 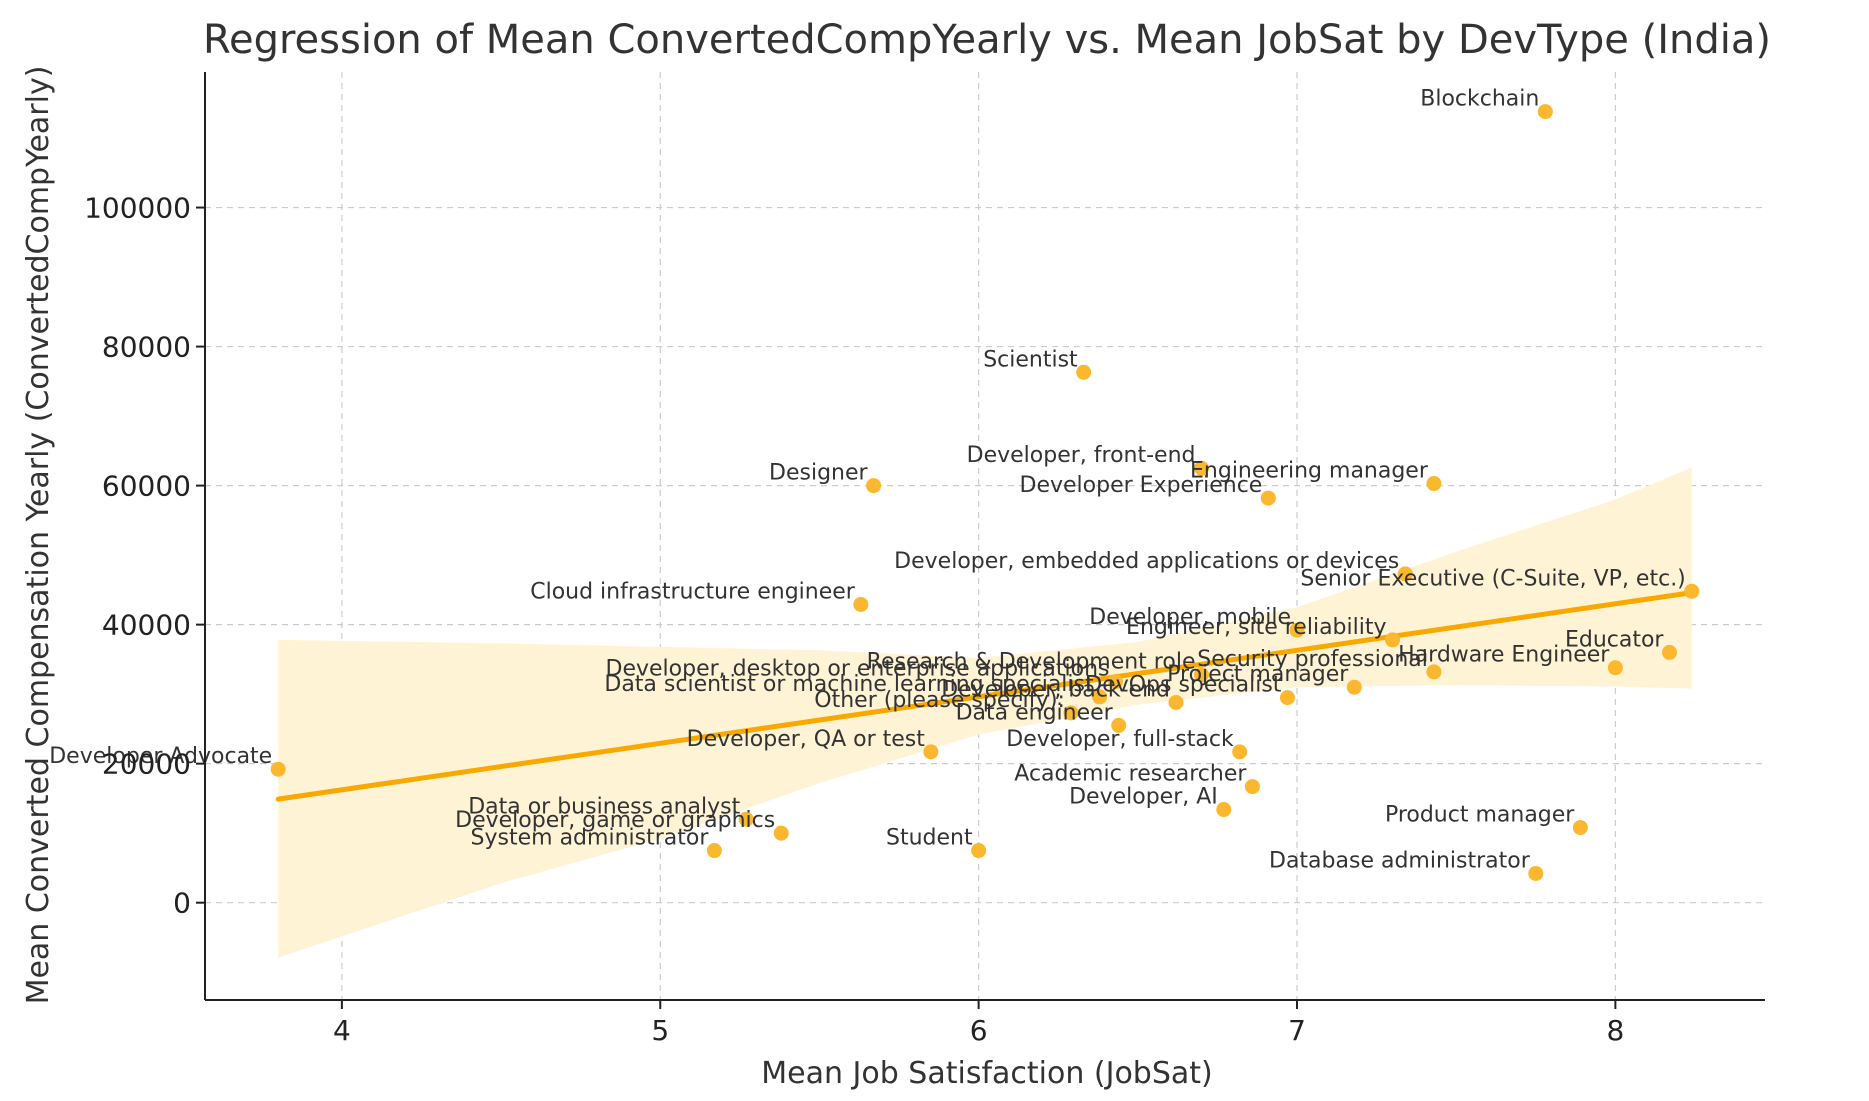 What do you see at coordinates (146, 347) in the screenshot?
I see `y-tick-label: 80000` at bounding box center [146, 347].